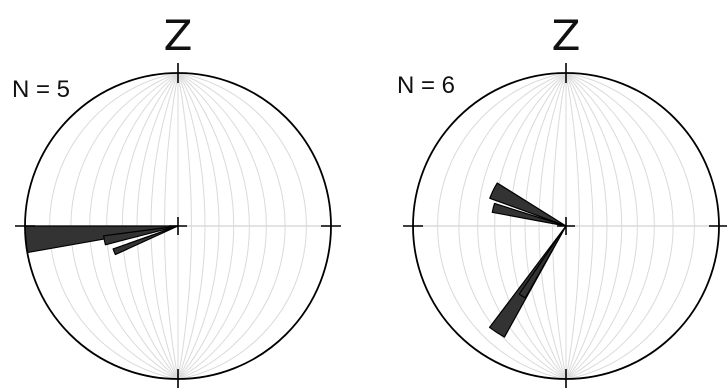 This screenshot has width=727, height=388. Describe the element at coordinates (426, 85) in the screenshot. I see `sample-count-right: N = 6` at that location.